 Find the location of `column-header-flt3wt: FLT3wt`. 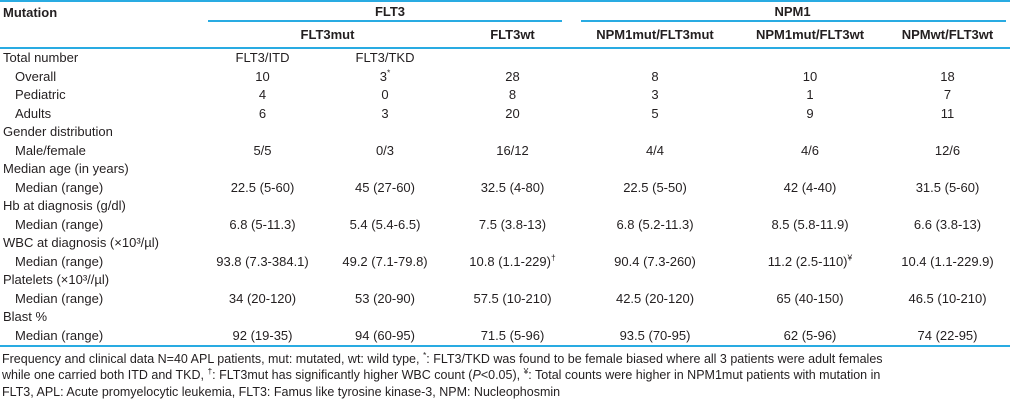

column-header-flt3wt: FLT3wt is located at coordinates (512, 34).